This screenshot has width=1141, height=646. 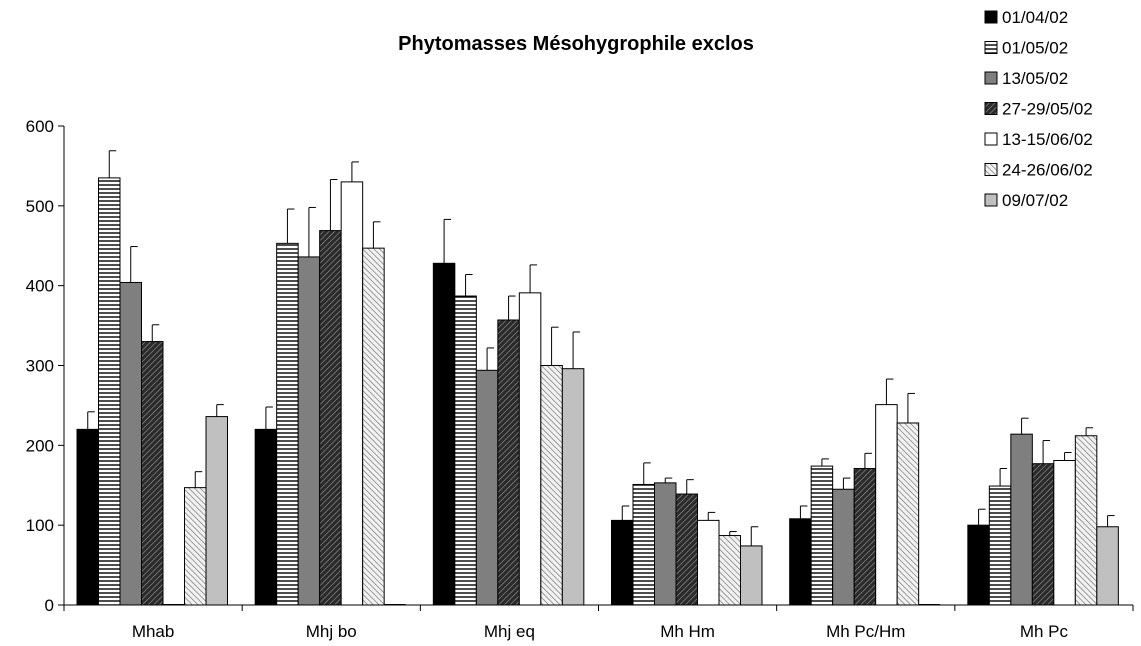 I want to click on legend-item: 01/05/02, so click(x=1026, y=48).